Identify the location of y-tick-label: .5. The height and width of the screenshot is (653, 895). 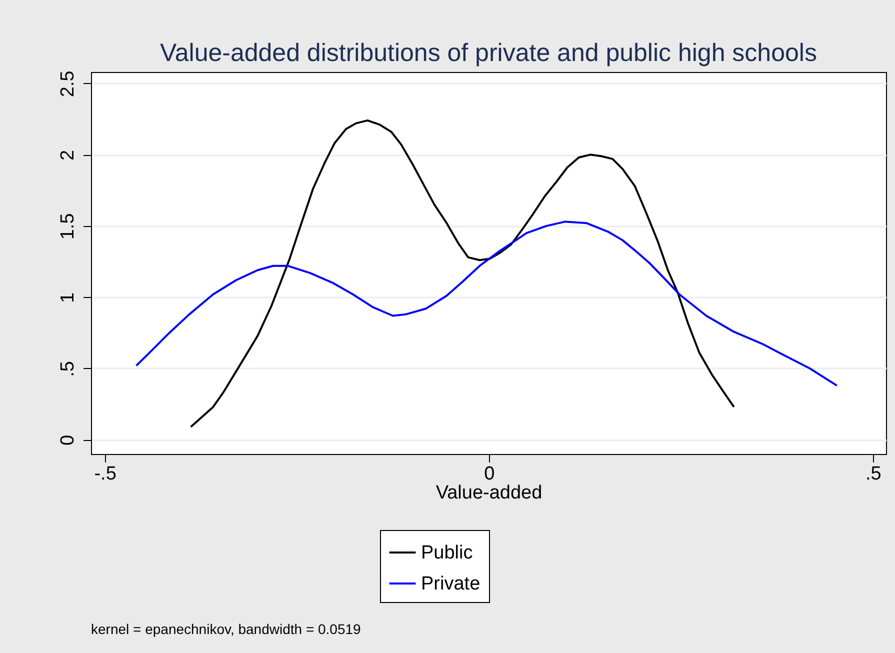
(68, 369).